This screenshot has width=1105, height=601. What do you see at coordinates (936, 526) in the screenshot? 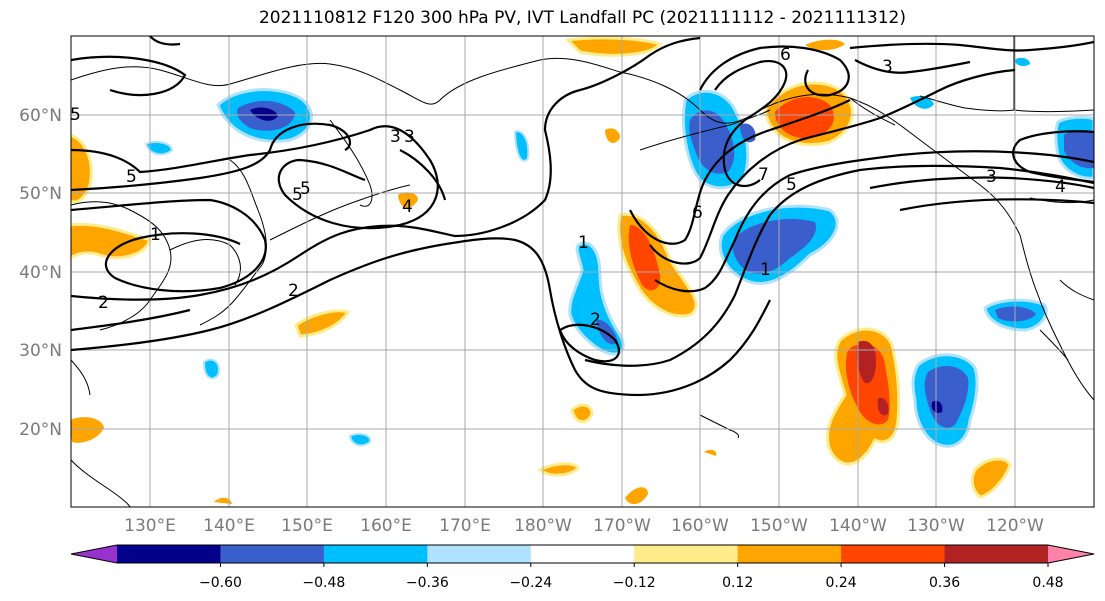
I see `lon-label: 130°W` at bounding box center [936, 526].